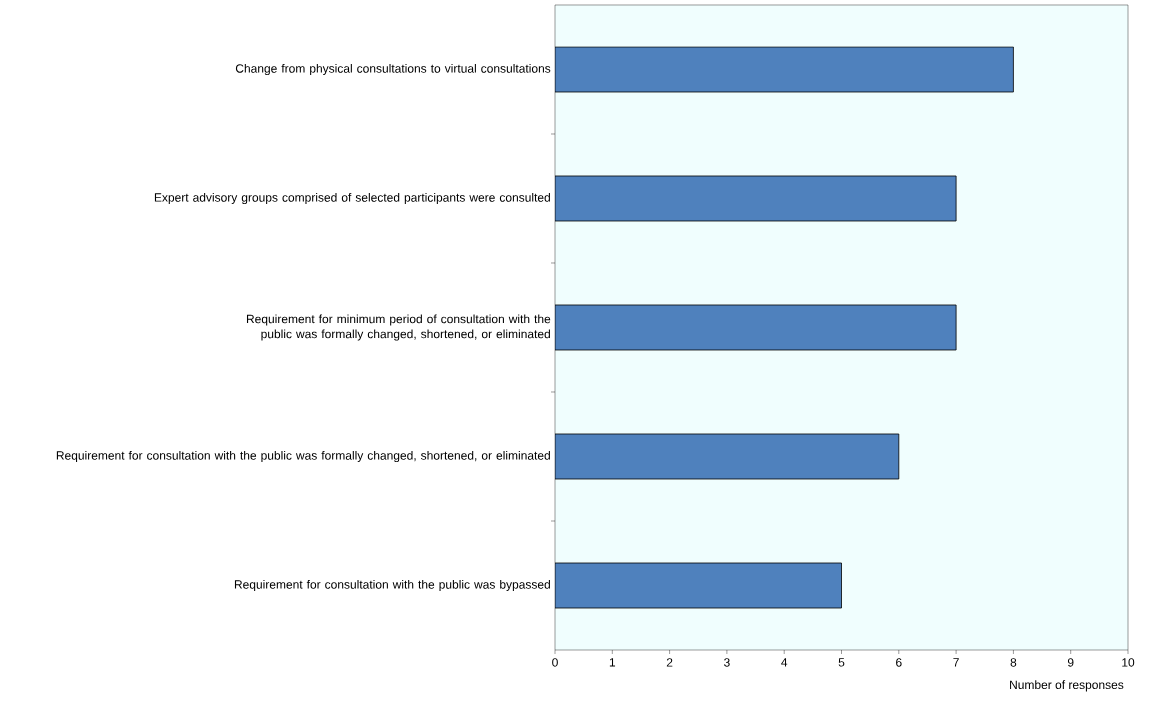 The width and height of the screenshot is (1150, 715). Describe the element at coordinates (727, 662) in the screenshot. I see `x-tick-label: 3` at that location.